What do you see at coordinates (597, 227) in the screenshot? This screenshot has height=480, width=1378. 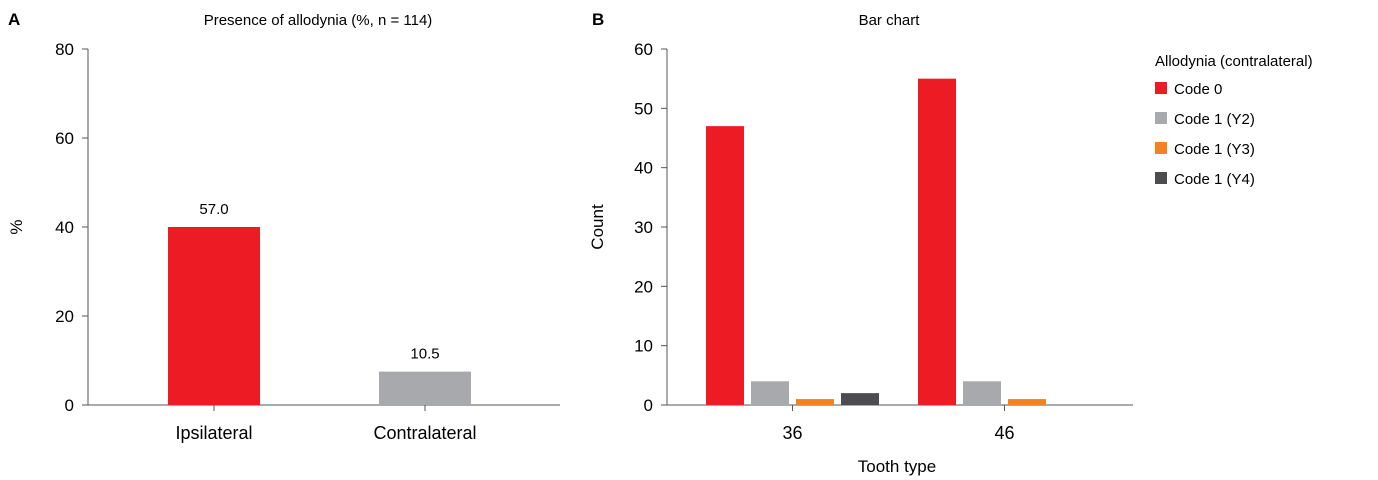 I see `chart-b-ylabel: Count` at bounding box center [597, 227].